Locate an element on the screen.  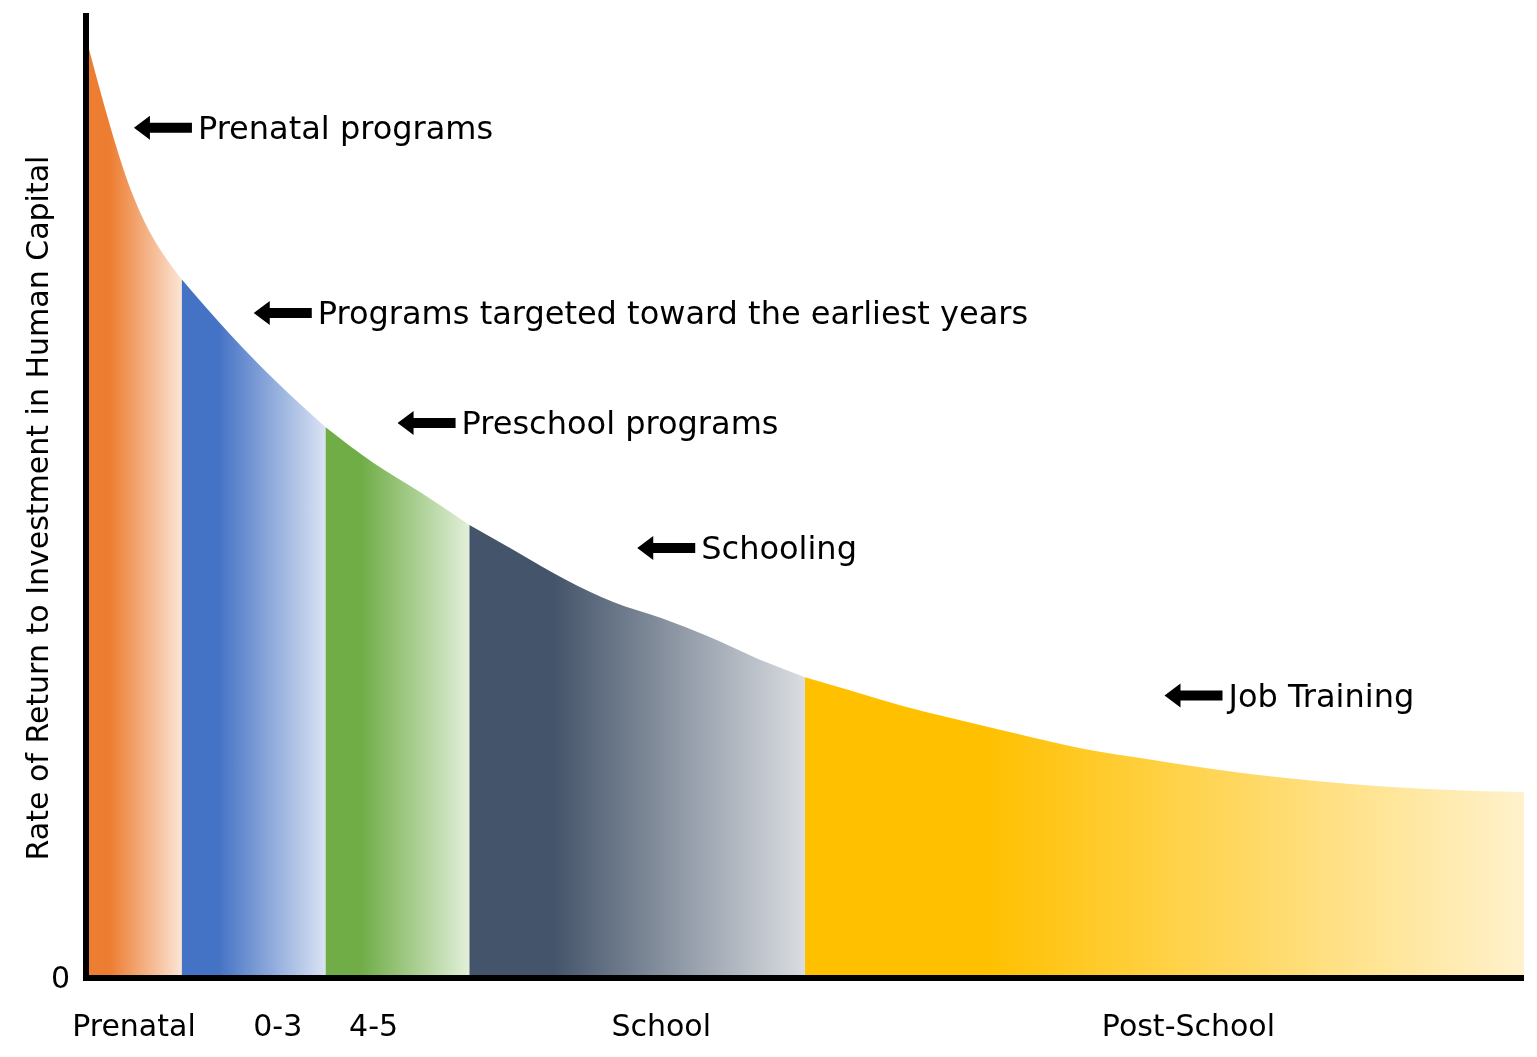
annotation: Programs targeted toward the earliest years is located at coordinates (673, 312).